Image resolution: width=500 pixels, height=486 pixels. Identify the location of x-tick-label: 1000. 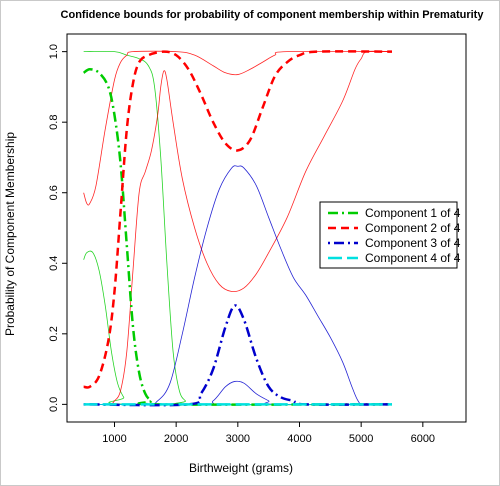
(114, 439).